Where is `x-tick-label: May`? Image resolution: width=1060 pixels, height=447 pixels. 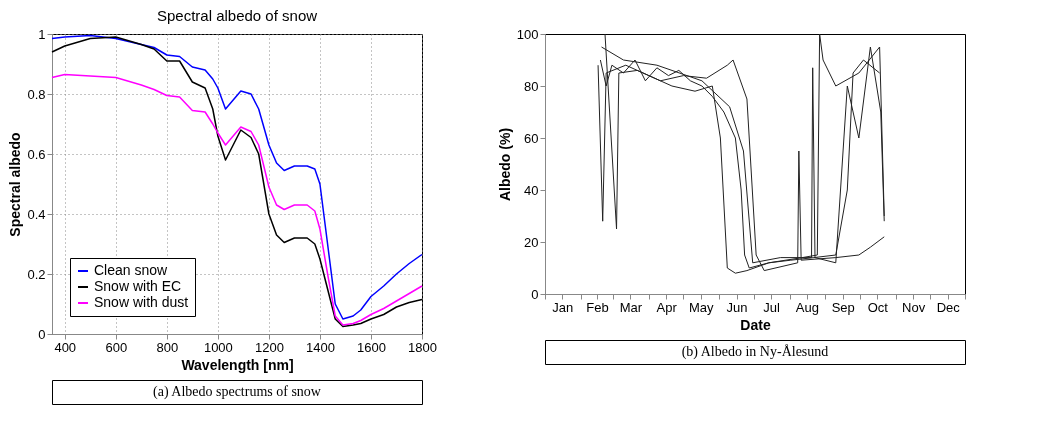
x-tick-label: May is located at coordinates (701, 307).